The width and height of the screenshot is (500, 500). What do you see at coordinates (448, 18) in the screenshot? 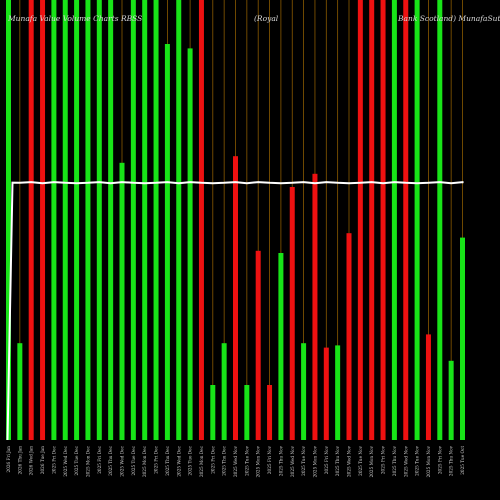
I see `chart-title-right: Bank Scotland) MunafaSutra.com` at bounding box center [448, 18].